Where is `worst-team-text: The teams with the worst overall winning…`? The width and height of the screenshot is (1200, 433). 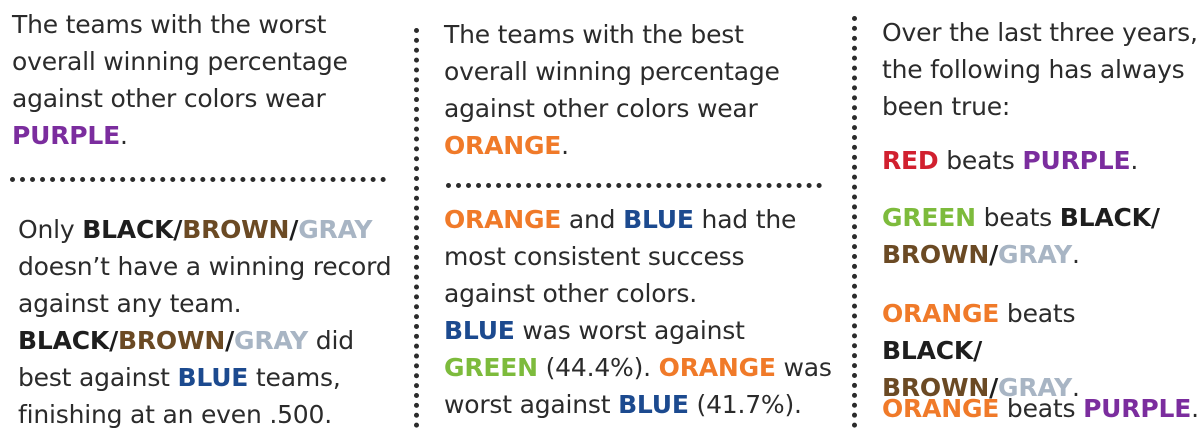
worst-team-text: The teams with the worst overall winning… is located at coordinates (180, 61).